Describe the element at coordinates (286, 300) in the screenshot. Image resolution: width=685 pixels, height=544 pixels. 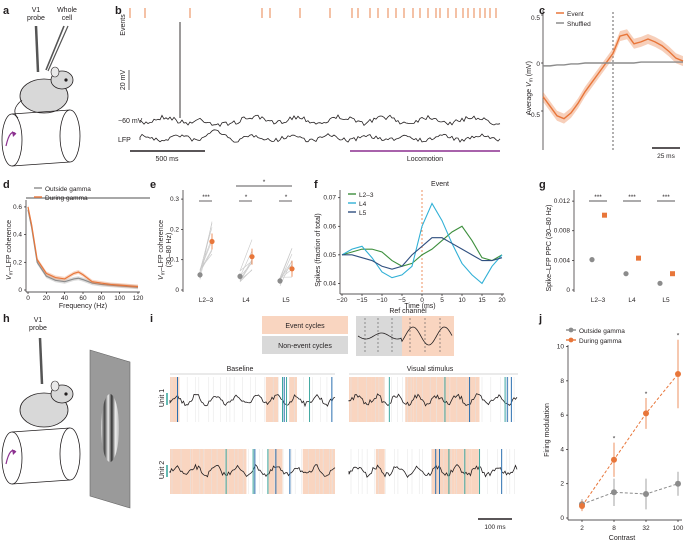
I see `e-category-label: L5` at that location.